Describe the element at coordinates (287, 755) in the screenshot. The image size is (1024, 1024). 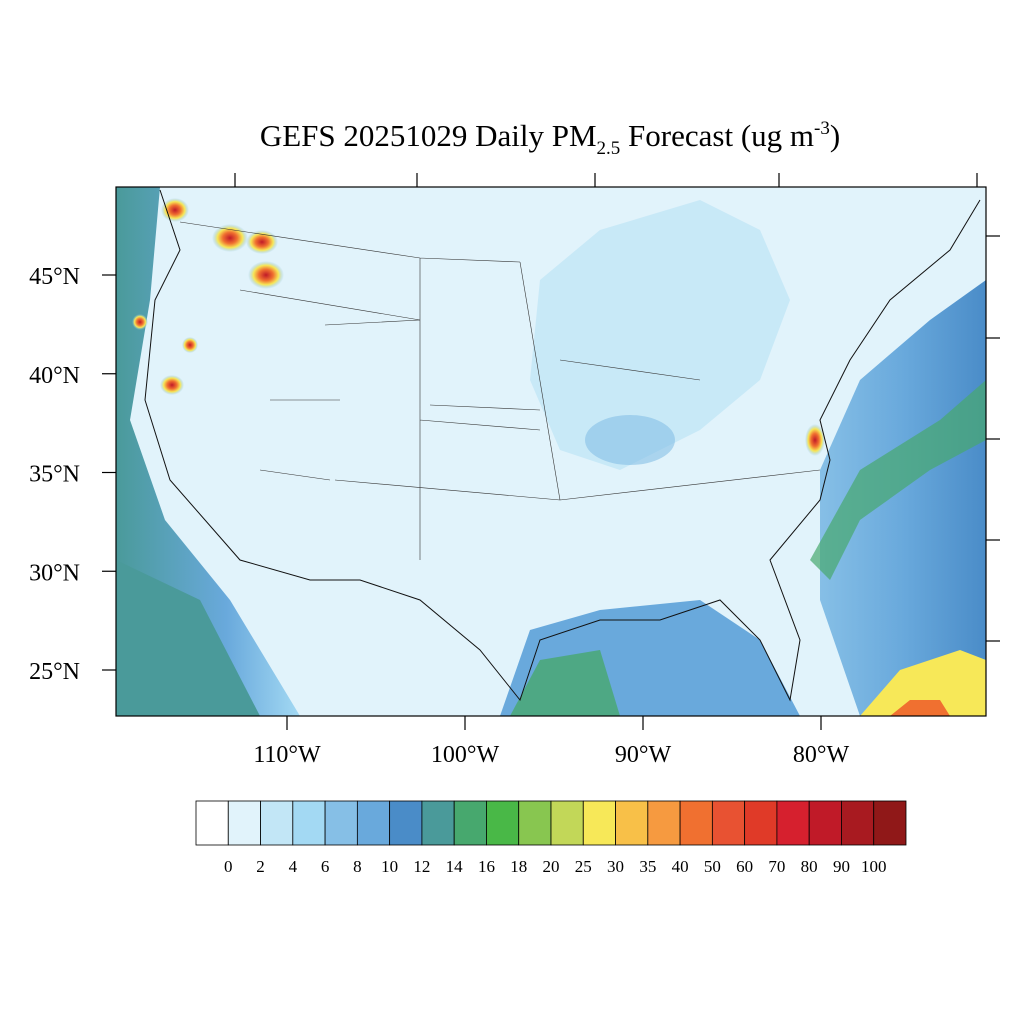
I see `lon-tick-label: 110°W` at that location.